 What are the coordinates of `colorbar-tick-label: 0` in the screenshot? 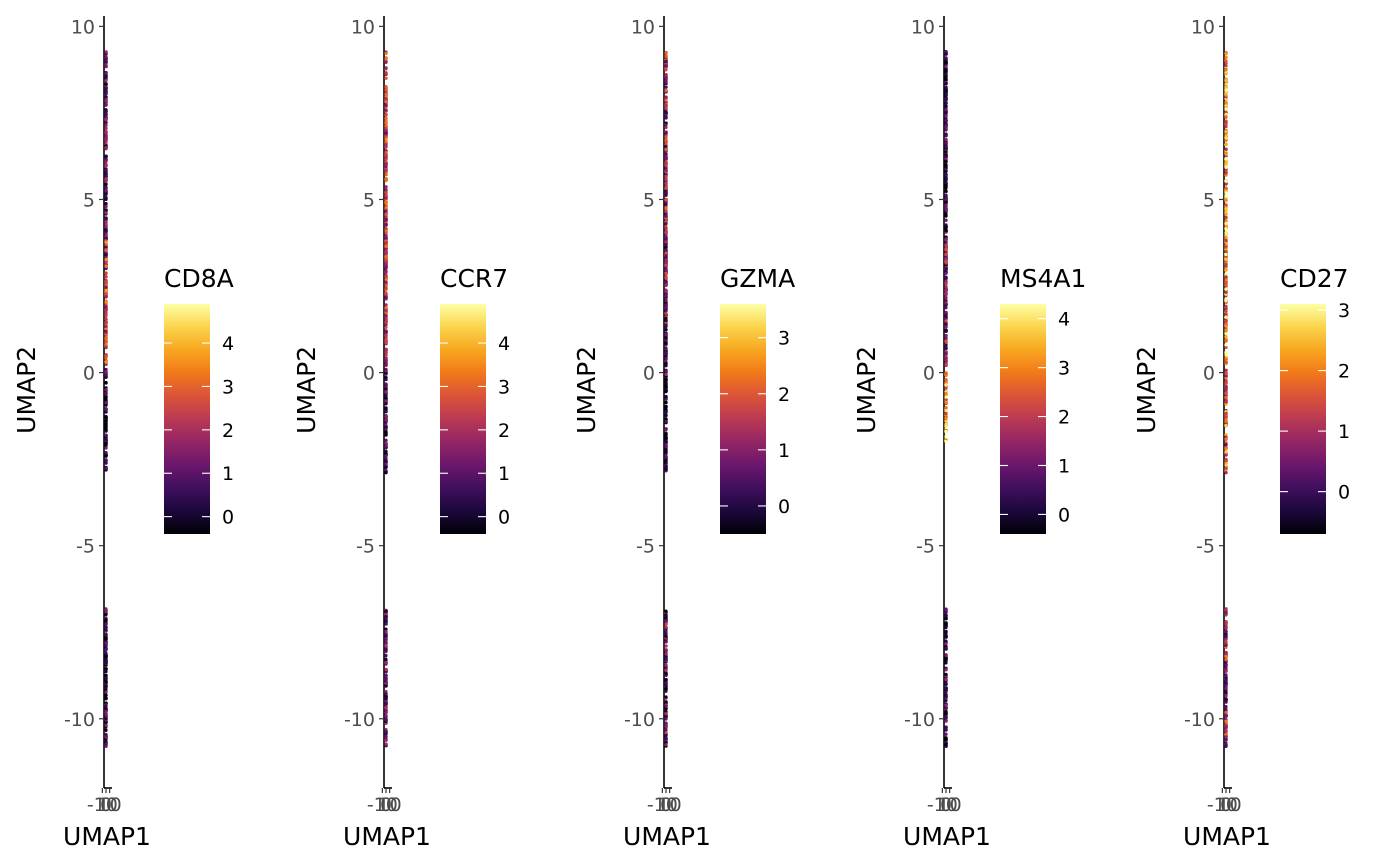 It's located at (1344, 493).